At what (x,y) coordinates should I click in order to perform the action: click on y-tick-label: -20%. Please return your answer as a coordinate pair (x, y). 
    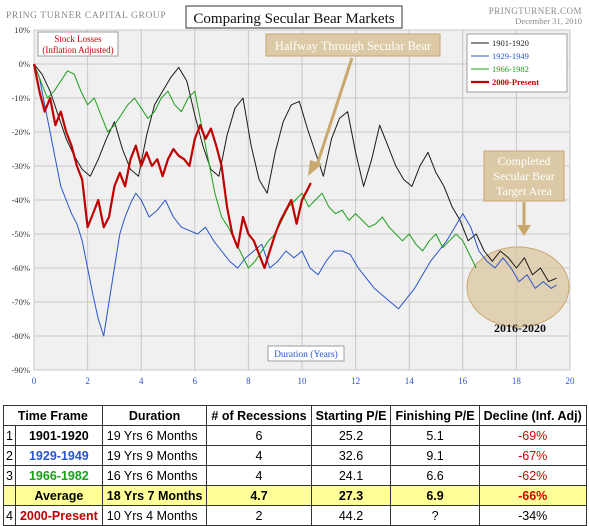
    Looking at the image, I should click on (21, 132).